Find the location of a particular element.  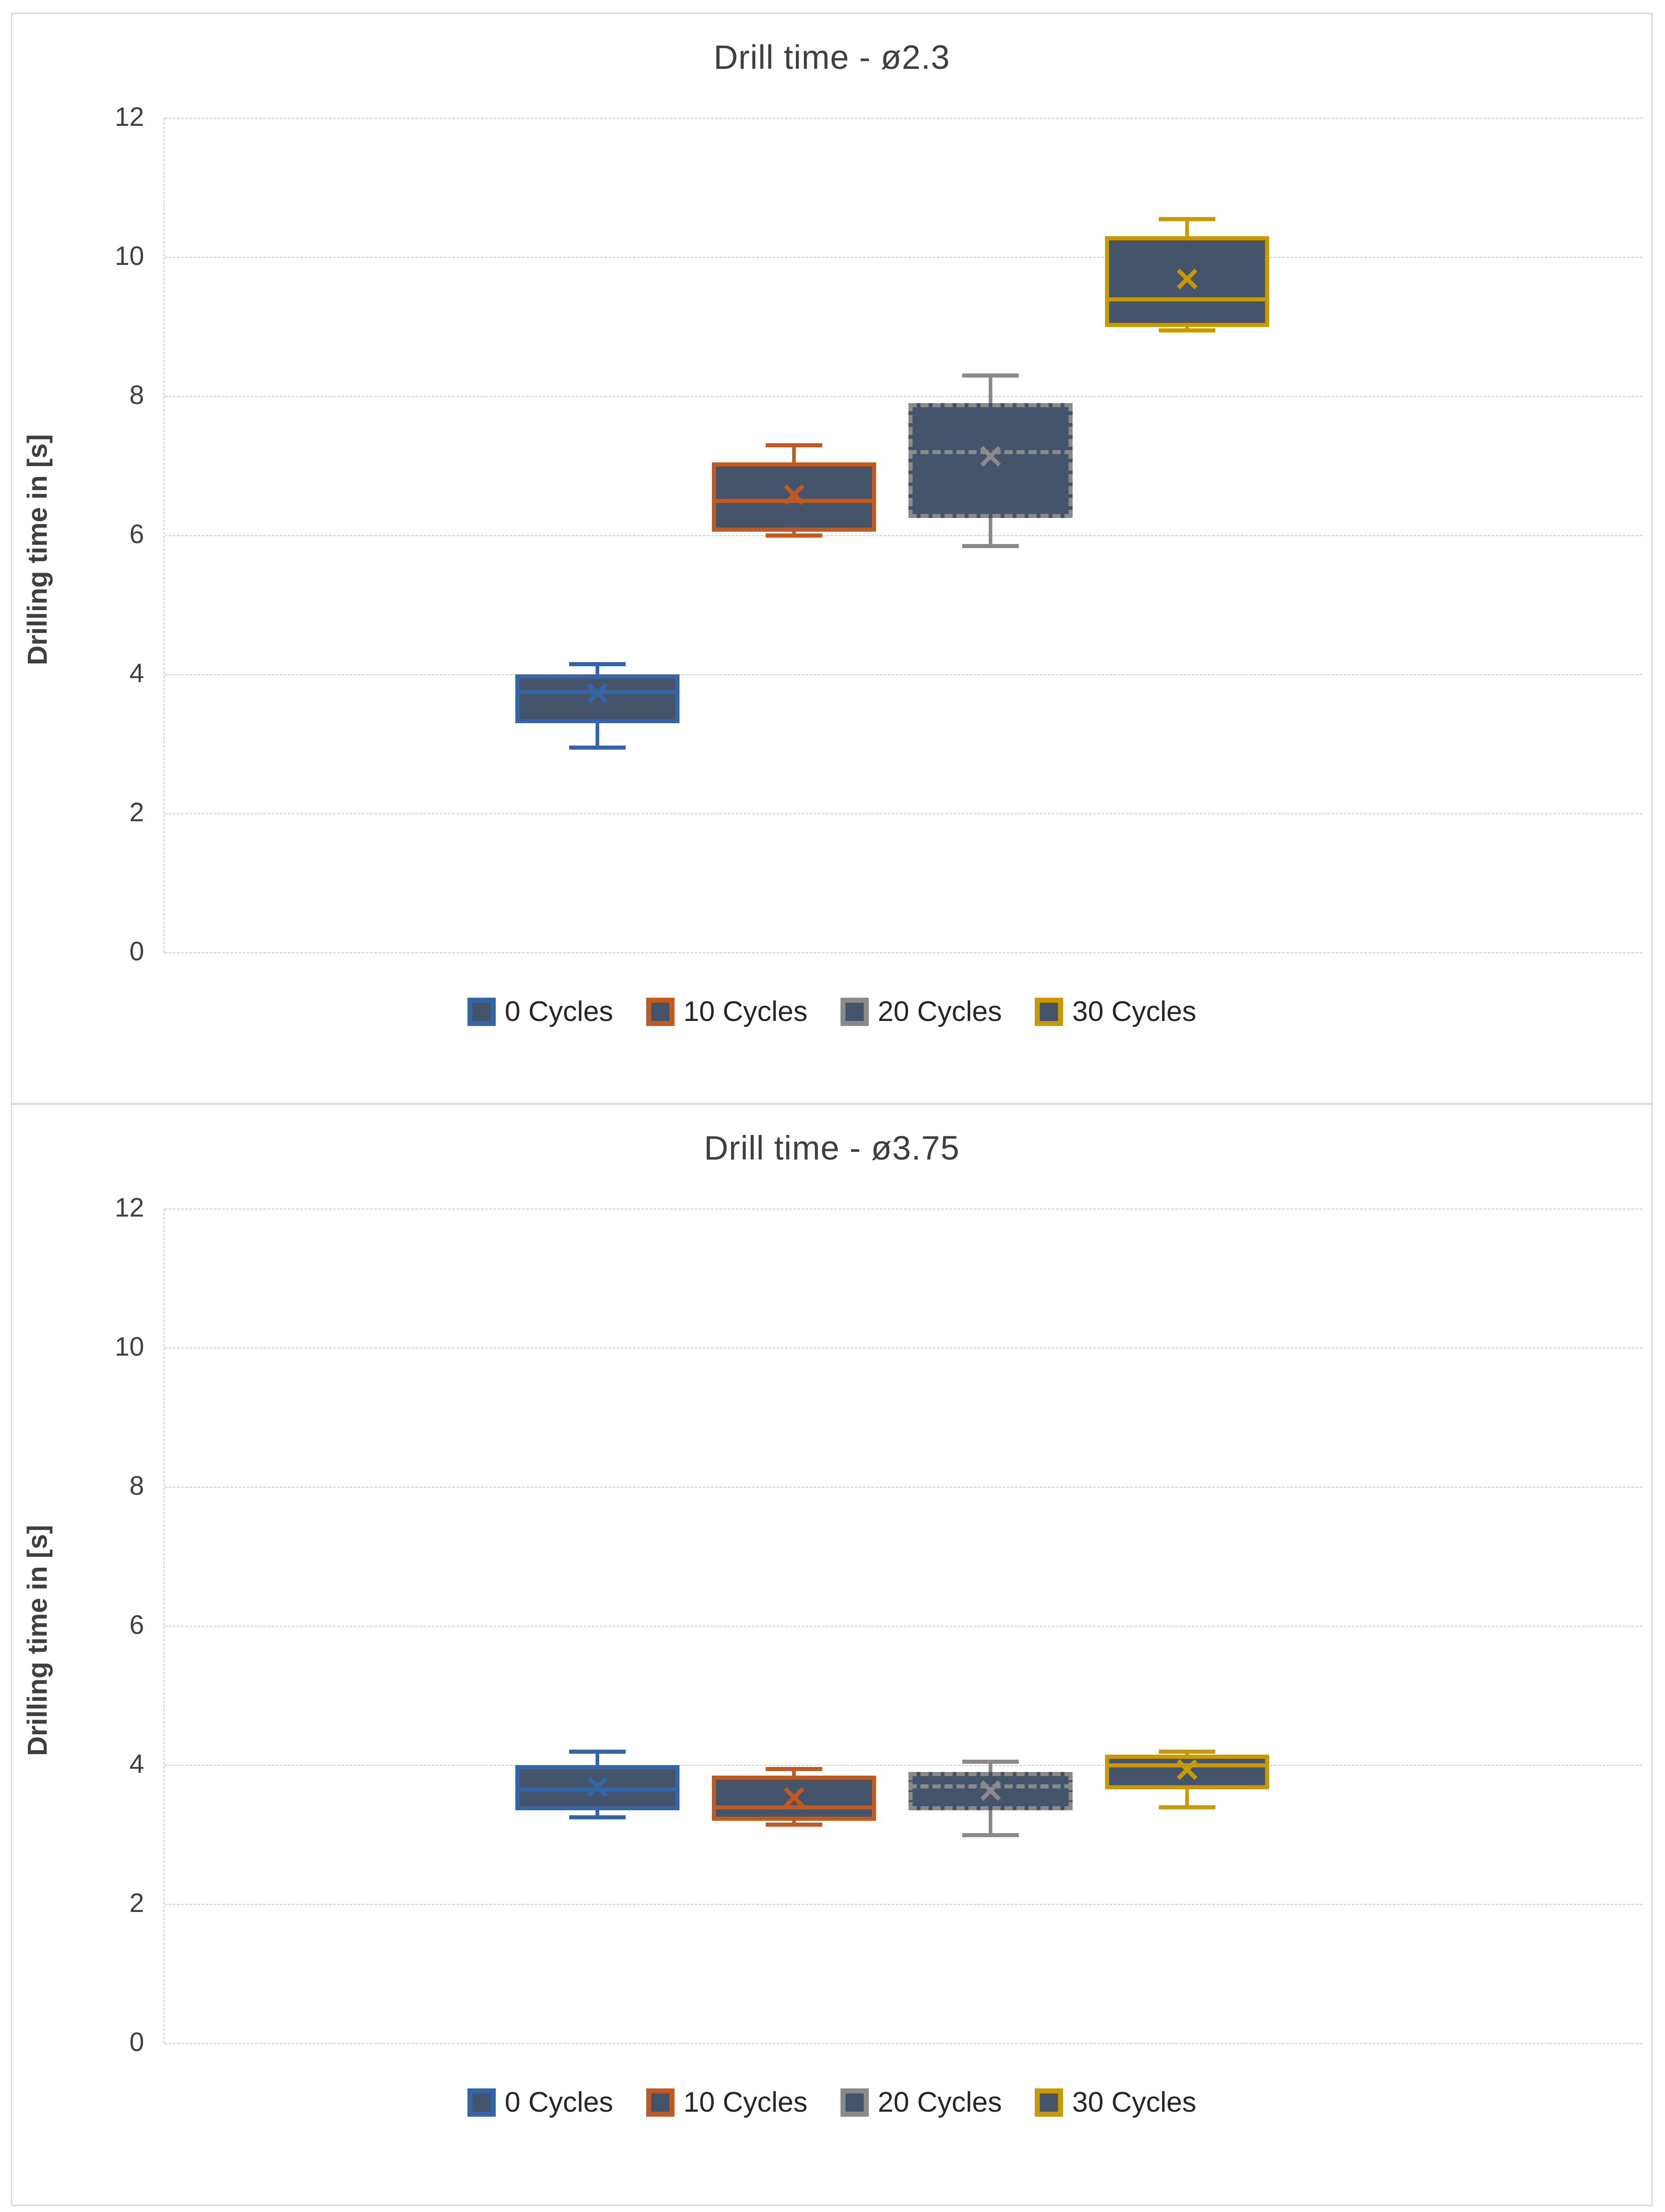

chart-title: Drill time - ø3.75 is located at coordinates (832, 1148).